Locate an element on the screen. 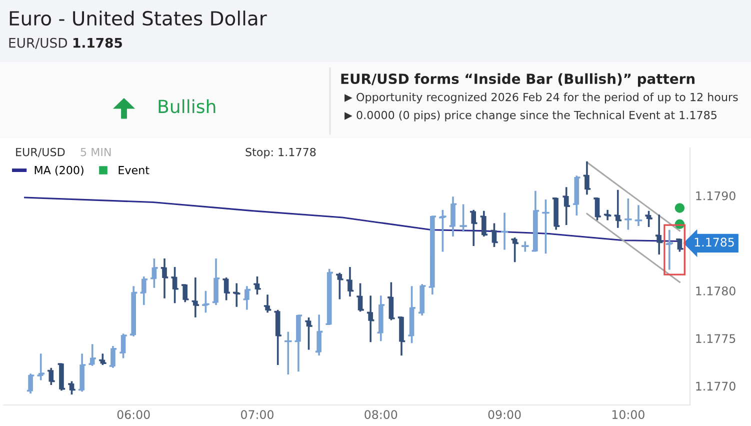  annotation: 5 MIN is located at coordinates (95, 152).